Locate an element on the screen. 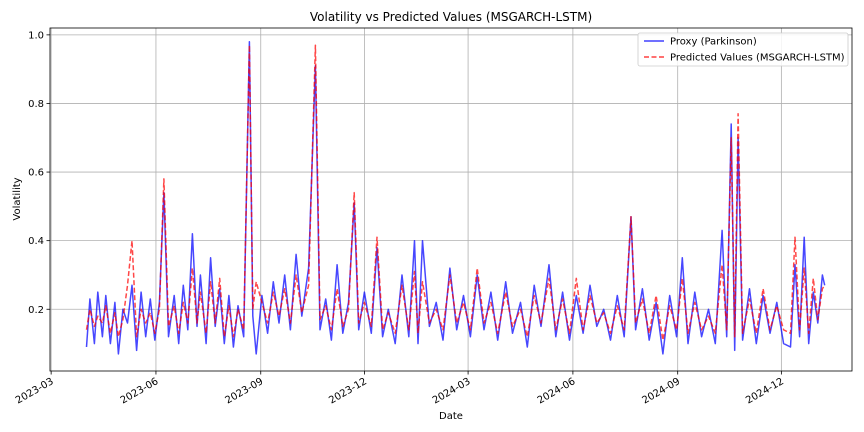  legend-label: Proxy (Parkinson) is located at coordinates (713, 42).